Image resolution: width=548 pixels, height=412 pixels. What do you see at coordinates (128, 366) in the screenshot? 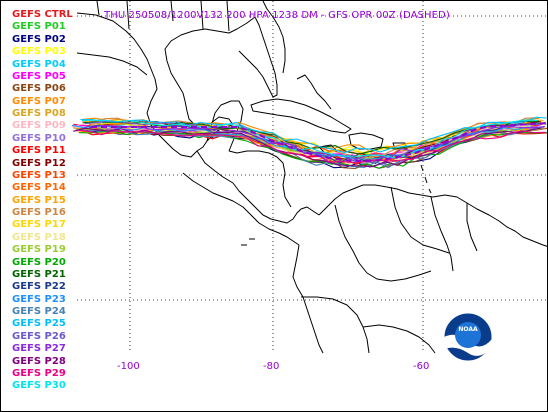
I see `lon-label-100w: -100` at bounding box center [128, 366].